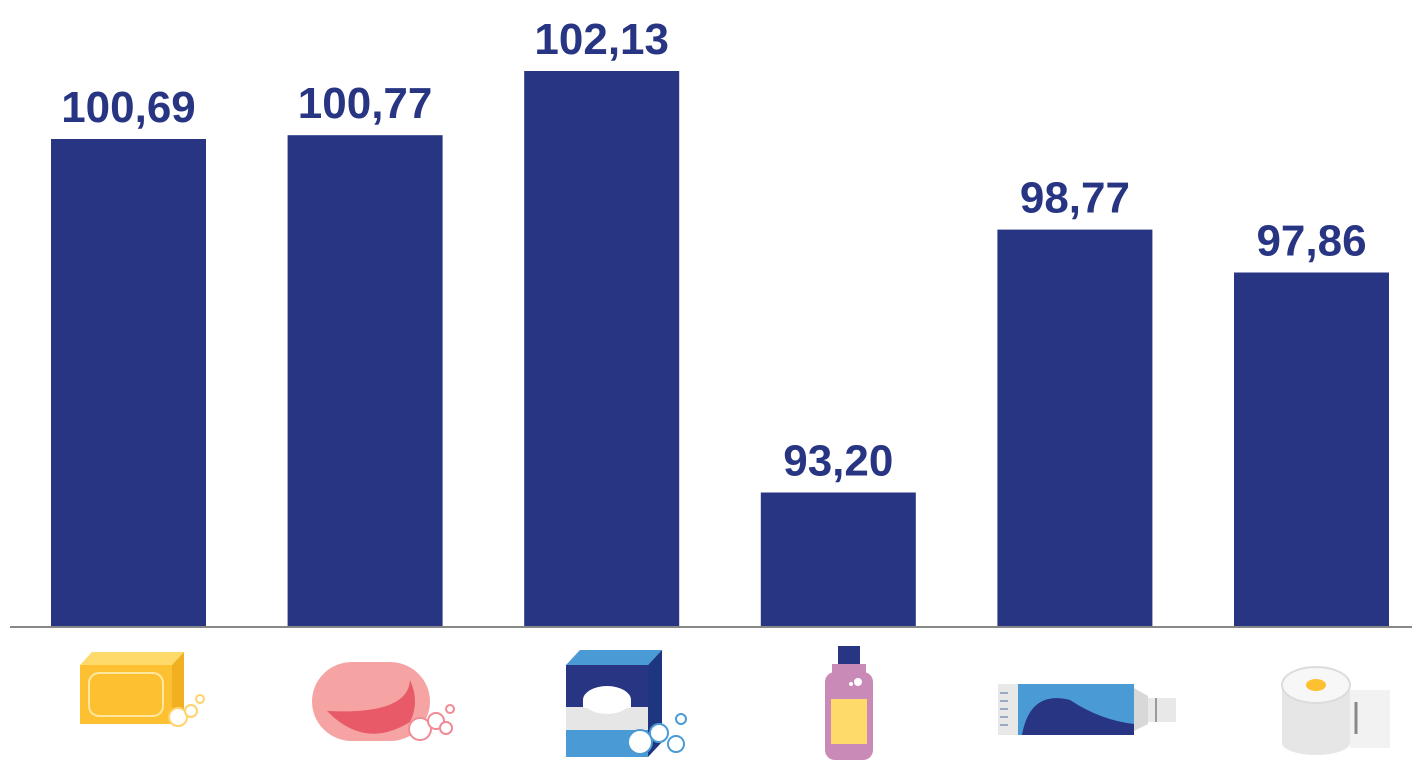 The image size is (1412, 760). Describe the element at coordinates (1311, 241) in the screenshot. I see `value-label-toilet-paper-icon: 97,86` at that location.